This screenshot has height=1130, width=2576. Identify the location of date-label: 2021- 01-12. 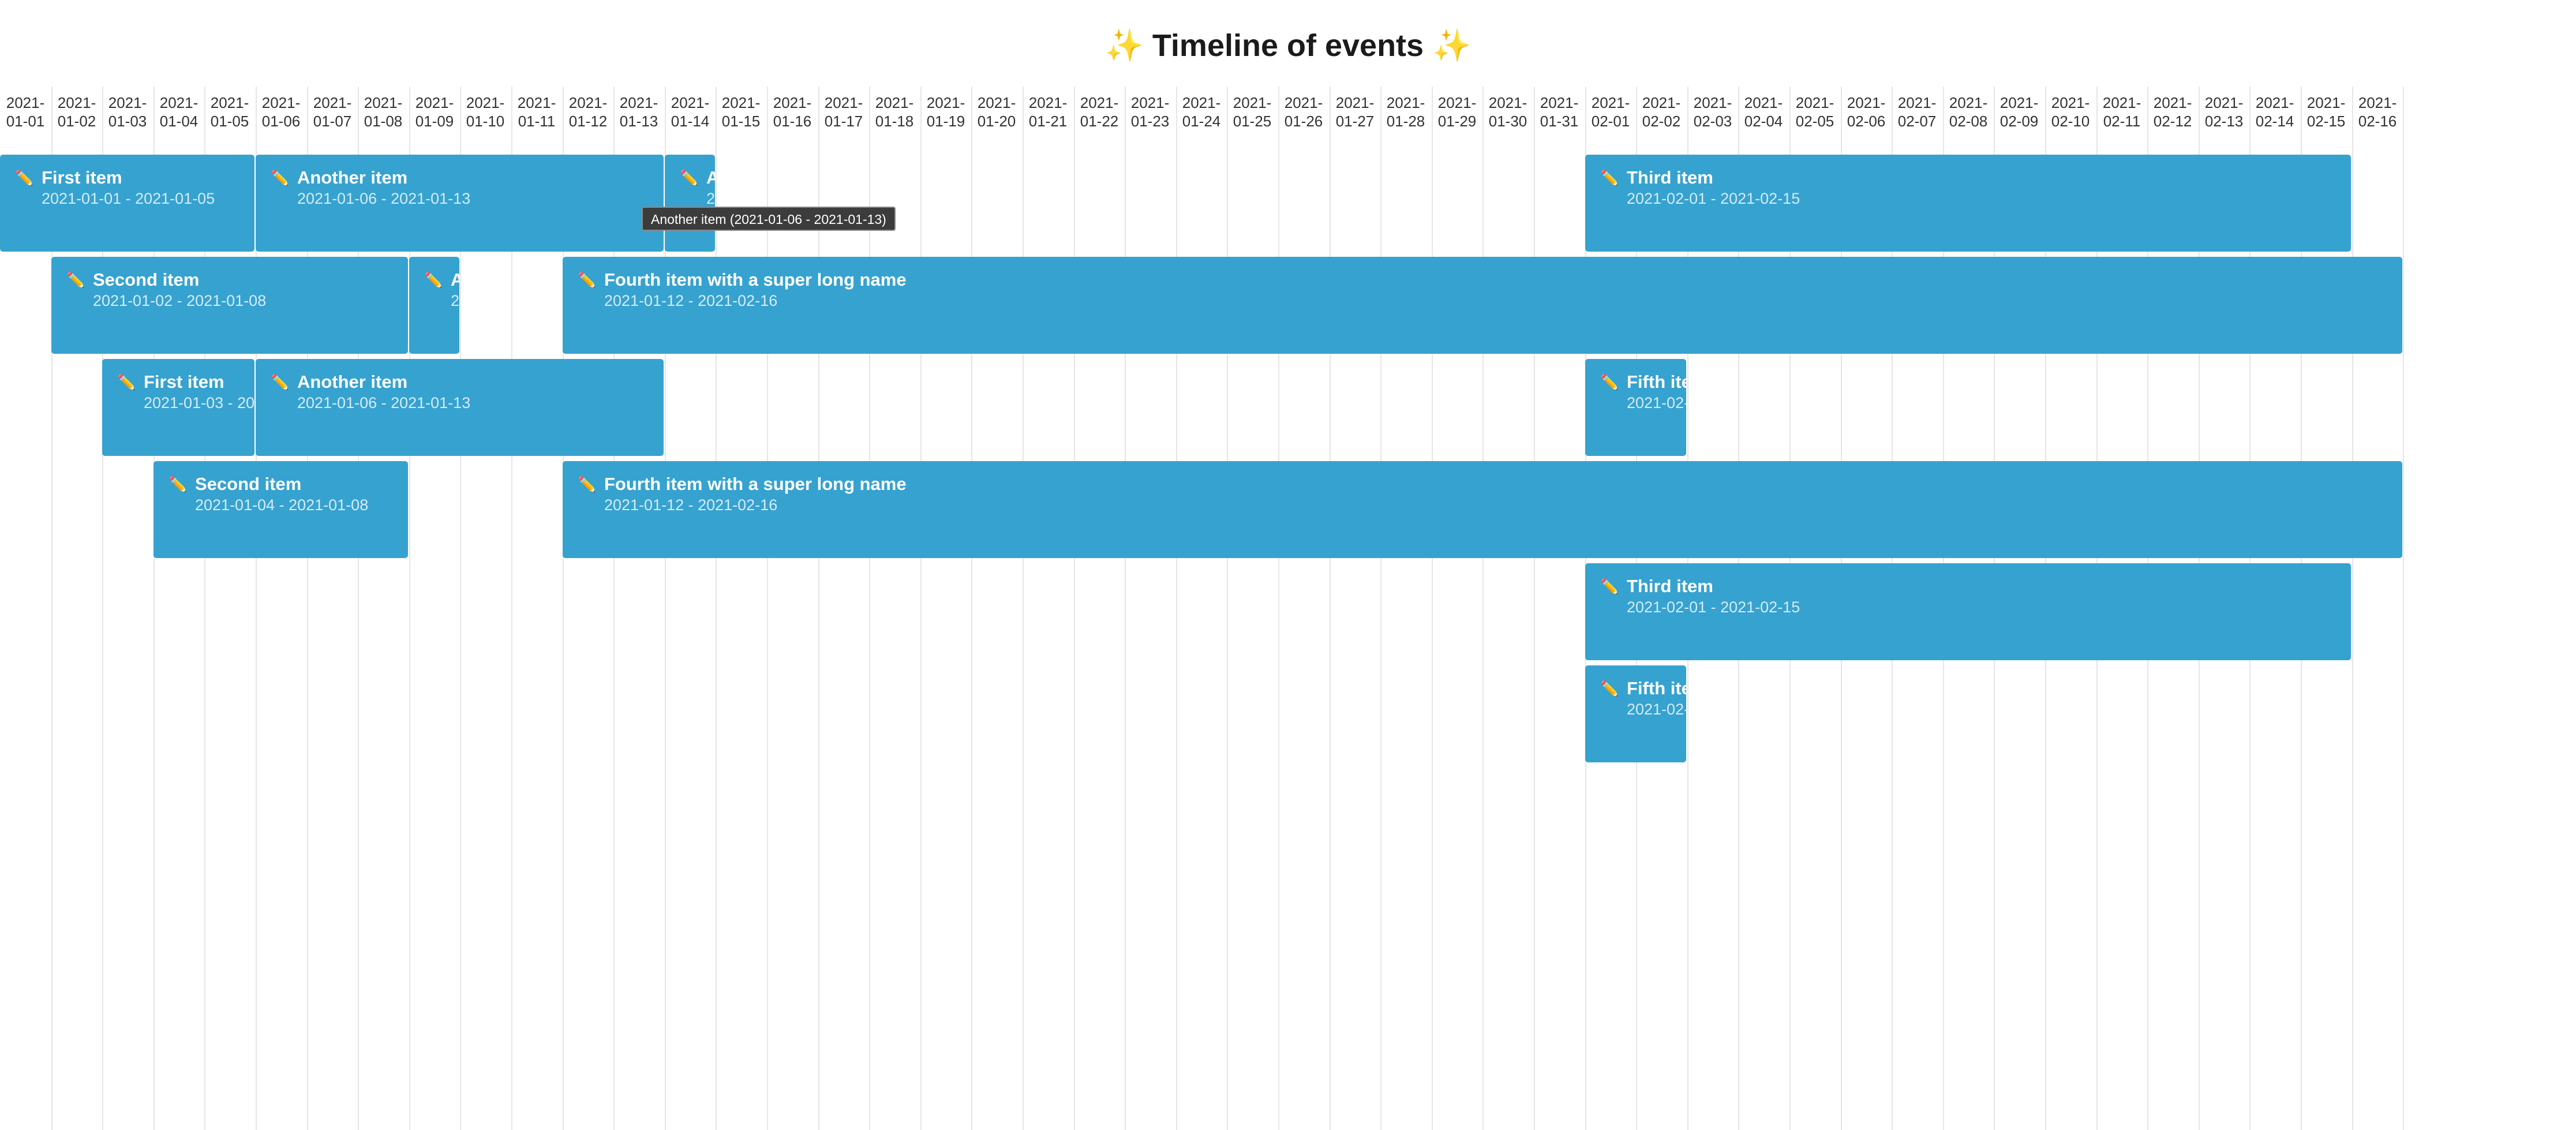
(588, 112).